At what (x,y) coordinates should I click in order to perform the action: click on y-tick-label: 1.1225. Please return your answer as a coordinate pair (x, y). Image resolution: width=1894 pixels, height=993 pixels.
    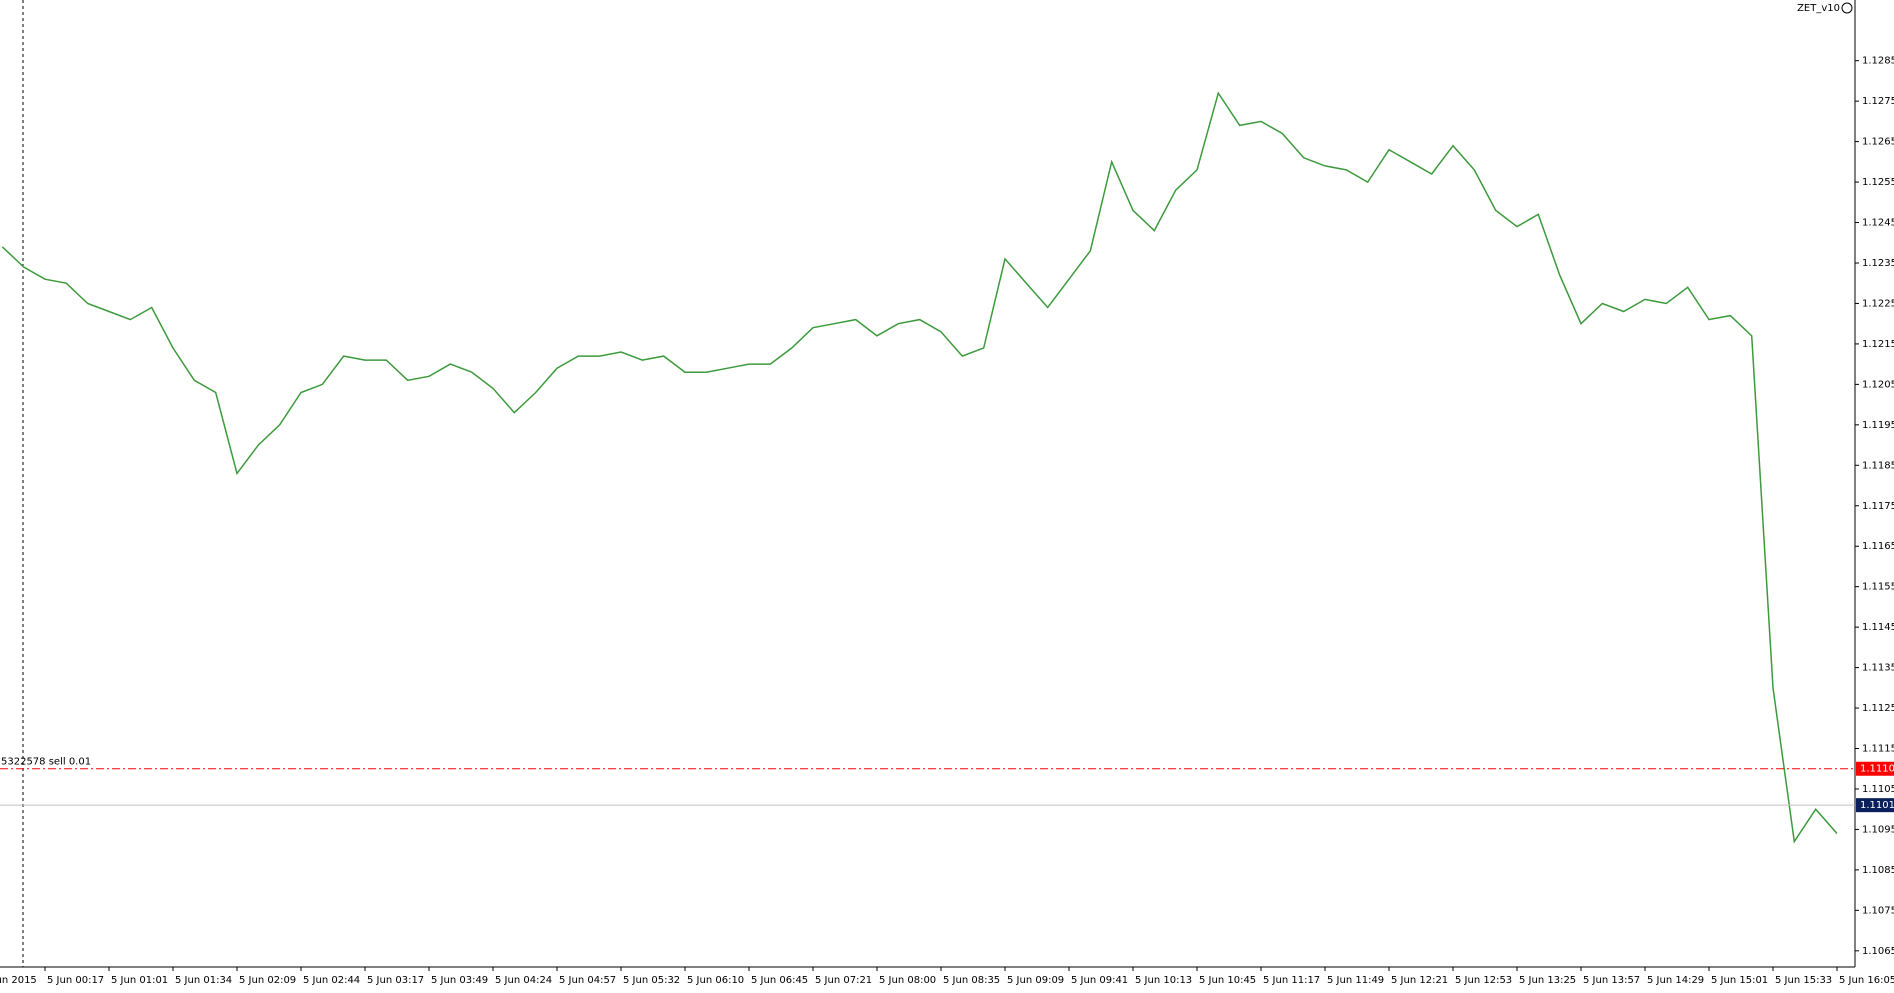
    Looking at the image, I should click on (1878, 303).